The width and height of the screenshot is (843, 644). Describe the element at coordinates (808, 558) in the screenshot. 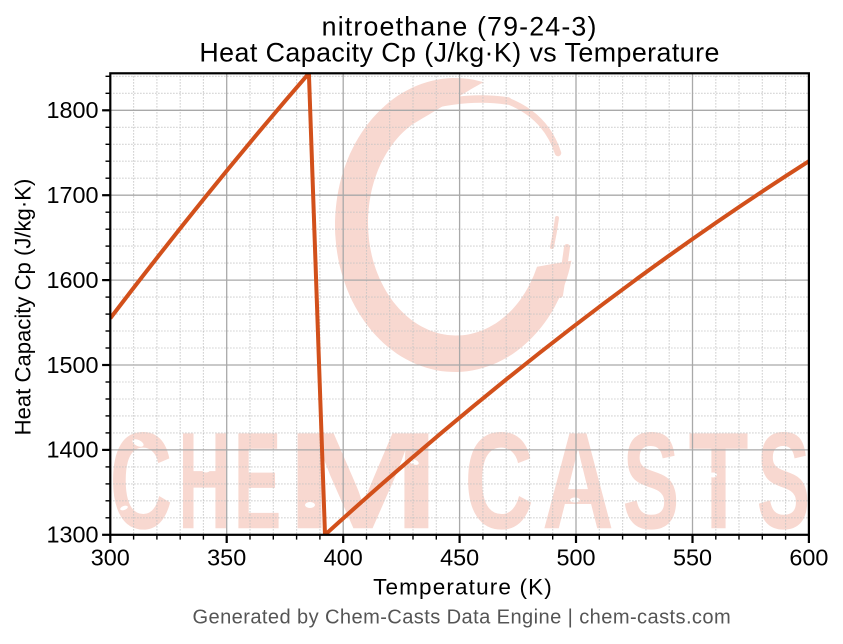

I see `svg-text: 600` at that location.